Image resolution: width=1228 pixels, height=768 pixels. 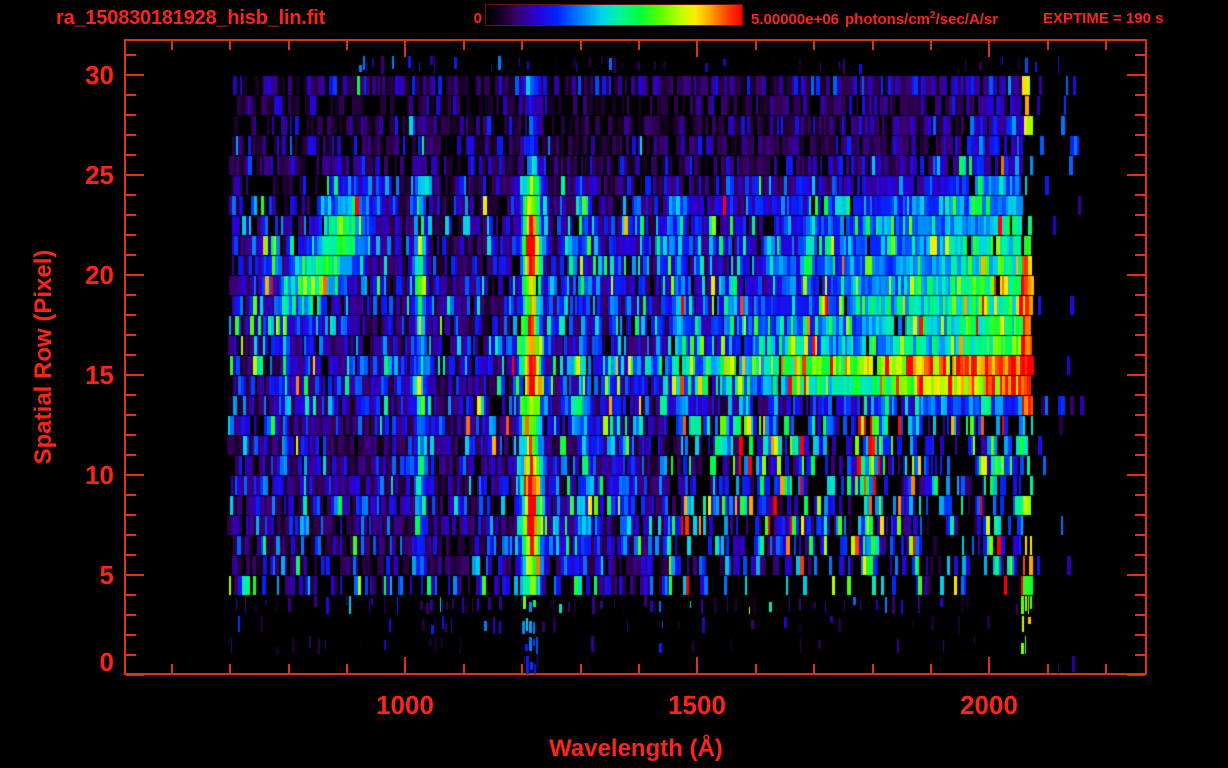 What do you see at coordinates (99, 475) in the screenshot?
I see `y-tick-label: 10` at bounding box center [99, 475].